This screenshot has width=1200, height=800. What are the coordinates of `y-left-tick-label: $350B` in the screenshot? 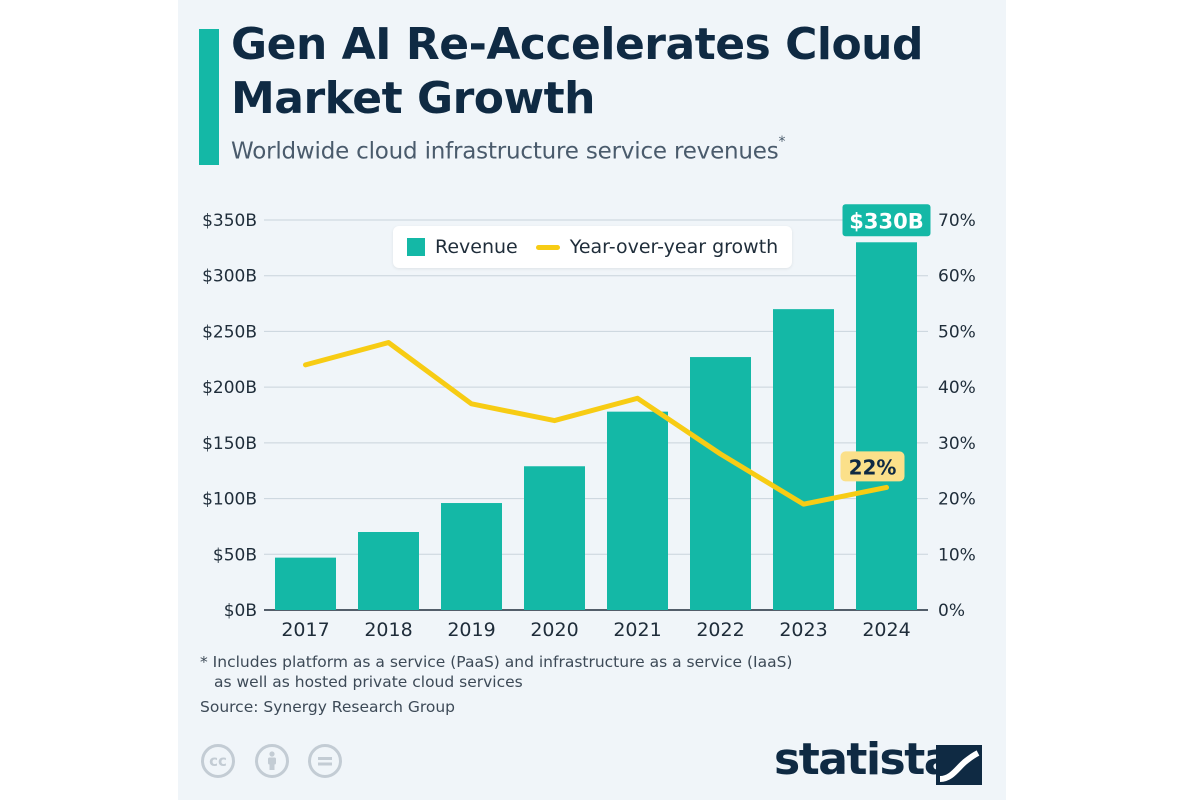 It's located at (229, 221).